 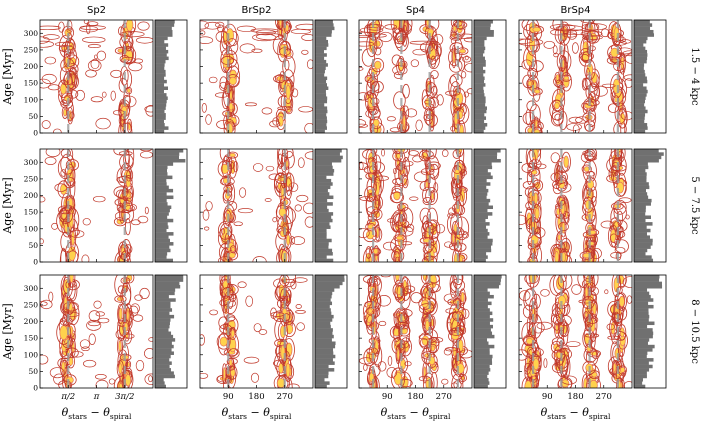 What do you see at coordinates (575, 397) in the screenshot?
I see `x-tick-label: 180` at bounding box center [575, 397].